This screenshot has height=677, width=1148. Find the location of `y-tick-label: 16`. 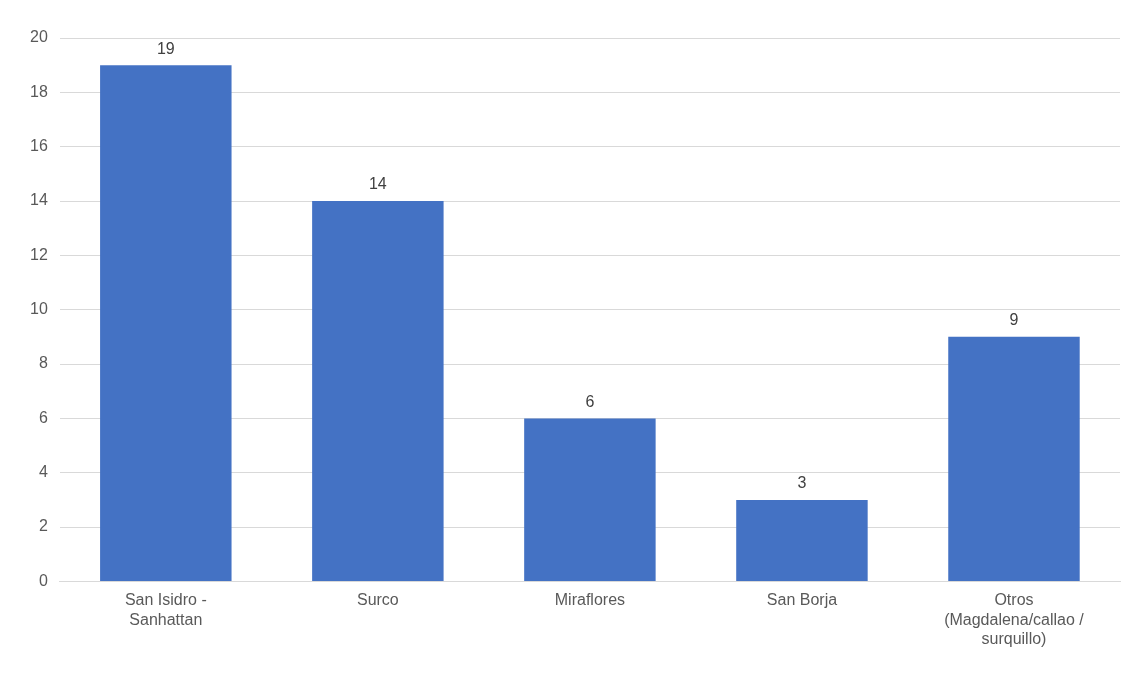

y-tick-label: 16 is located at coordinates (39, 146).